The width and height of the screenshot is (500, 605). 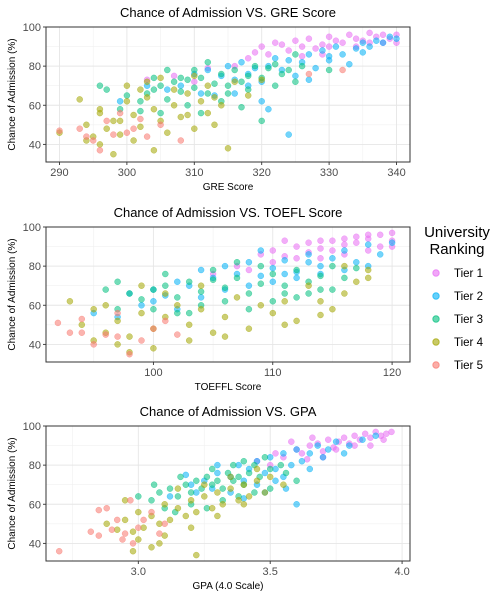 I want to click on y-tick-label: 60, so click(x=35, y=306).